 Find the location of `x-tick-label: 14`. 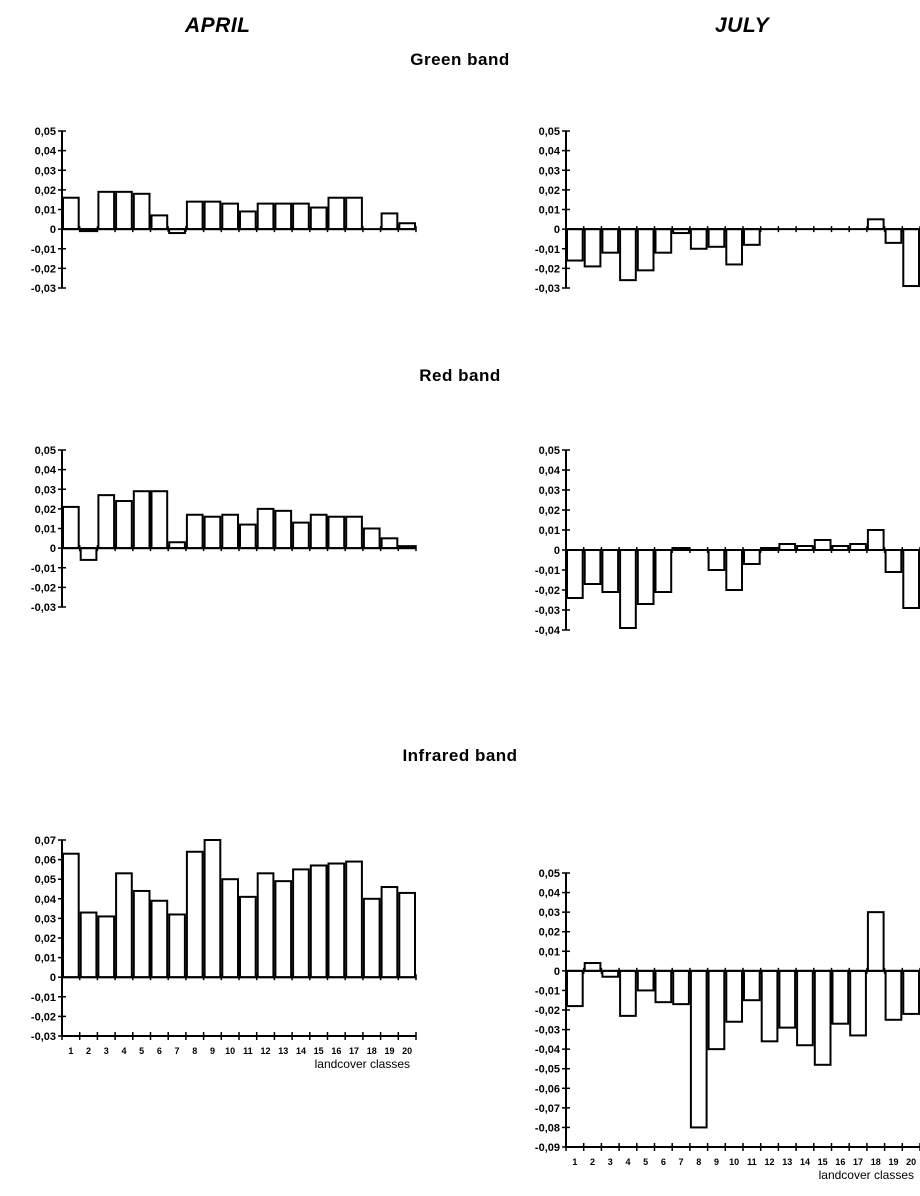

x-tick-label: 14 is located at coordinates (301, 1051).